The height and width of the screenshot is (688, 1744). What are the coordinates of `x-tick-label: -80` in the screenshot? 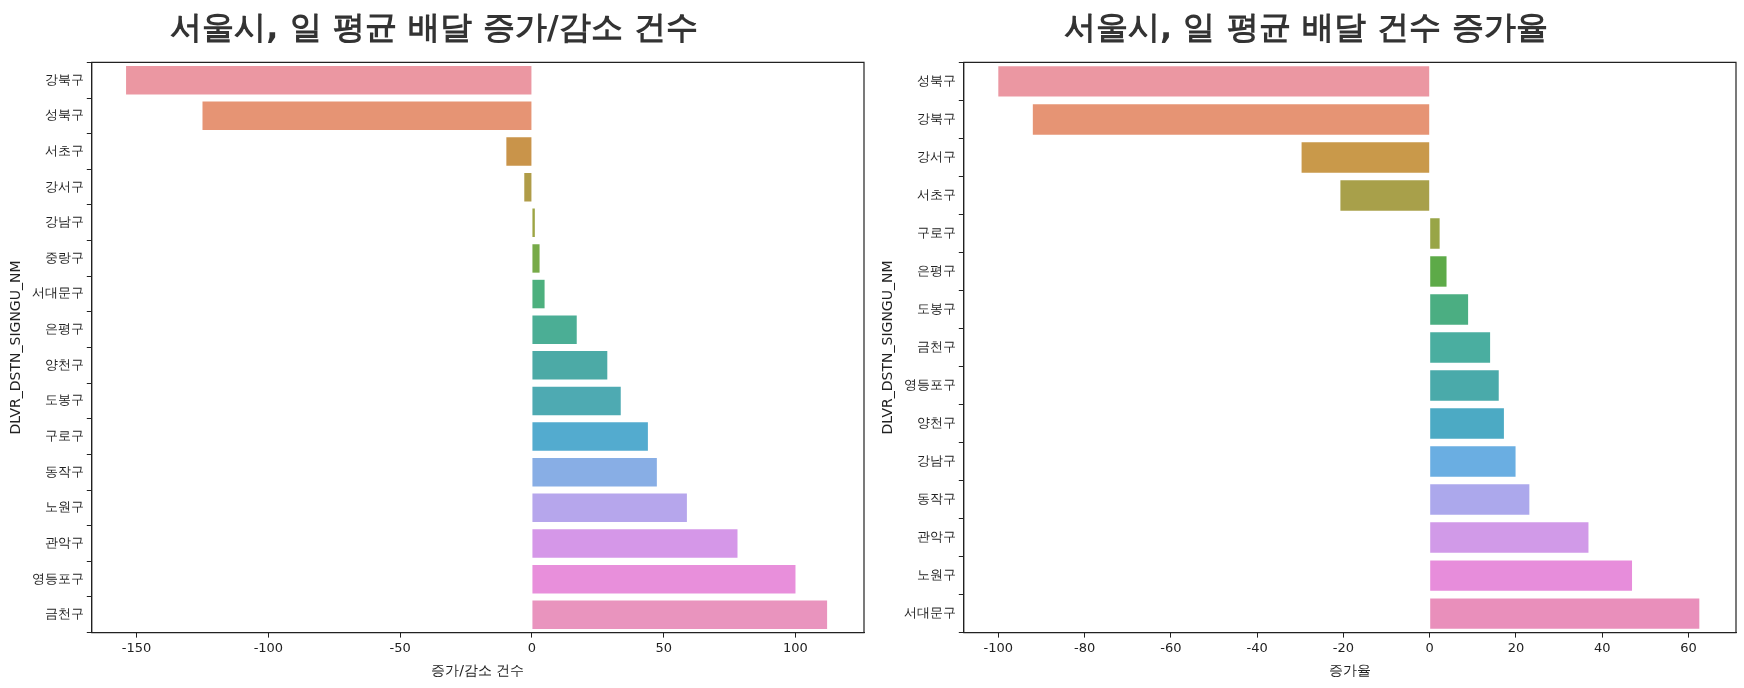 It's located at (1084, 647).